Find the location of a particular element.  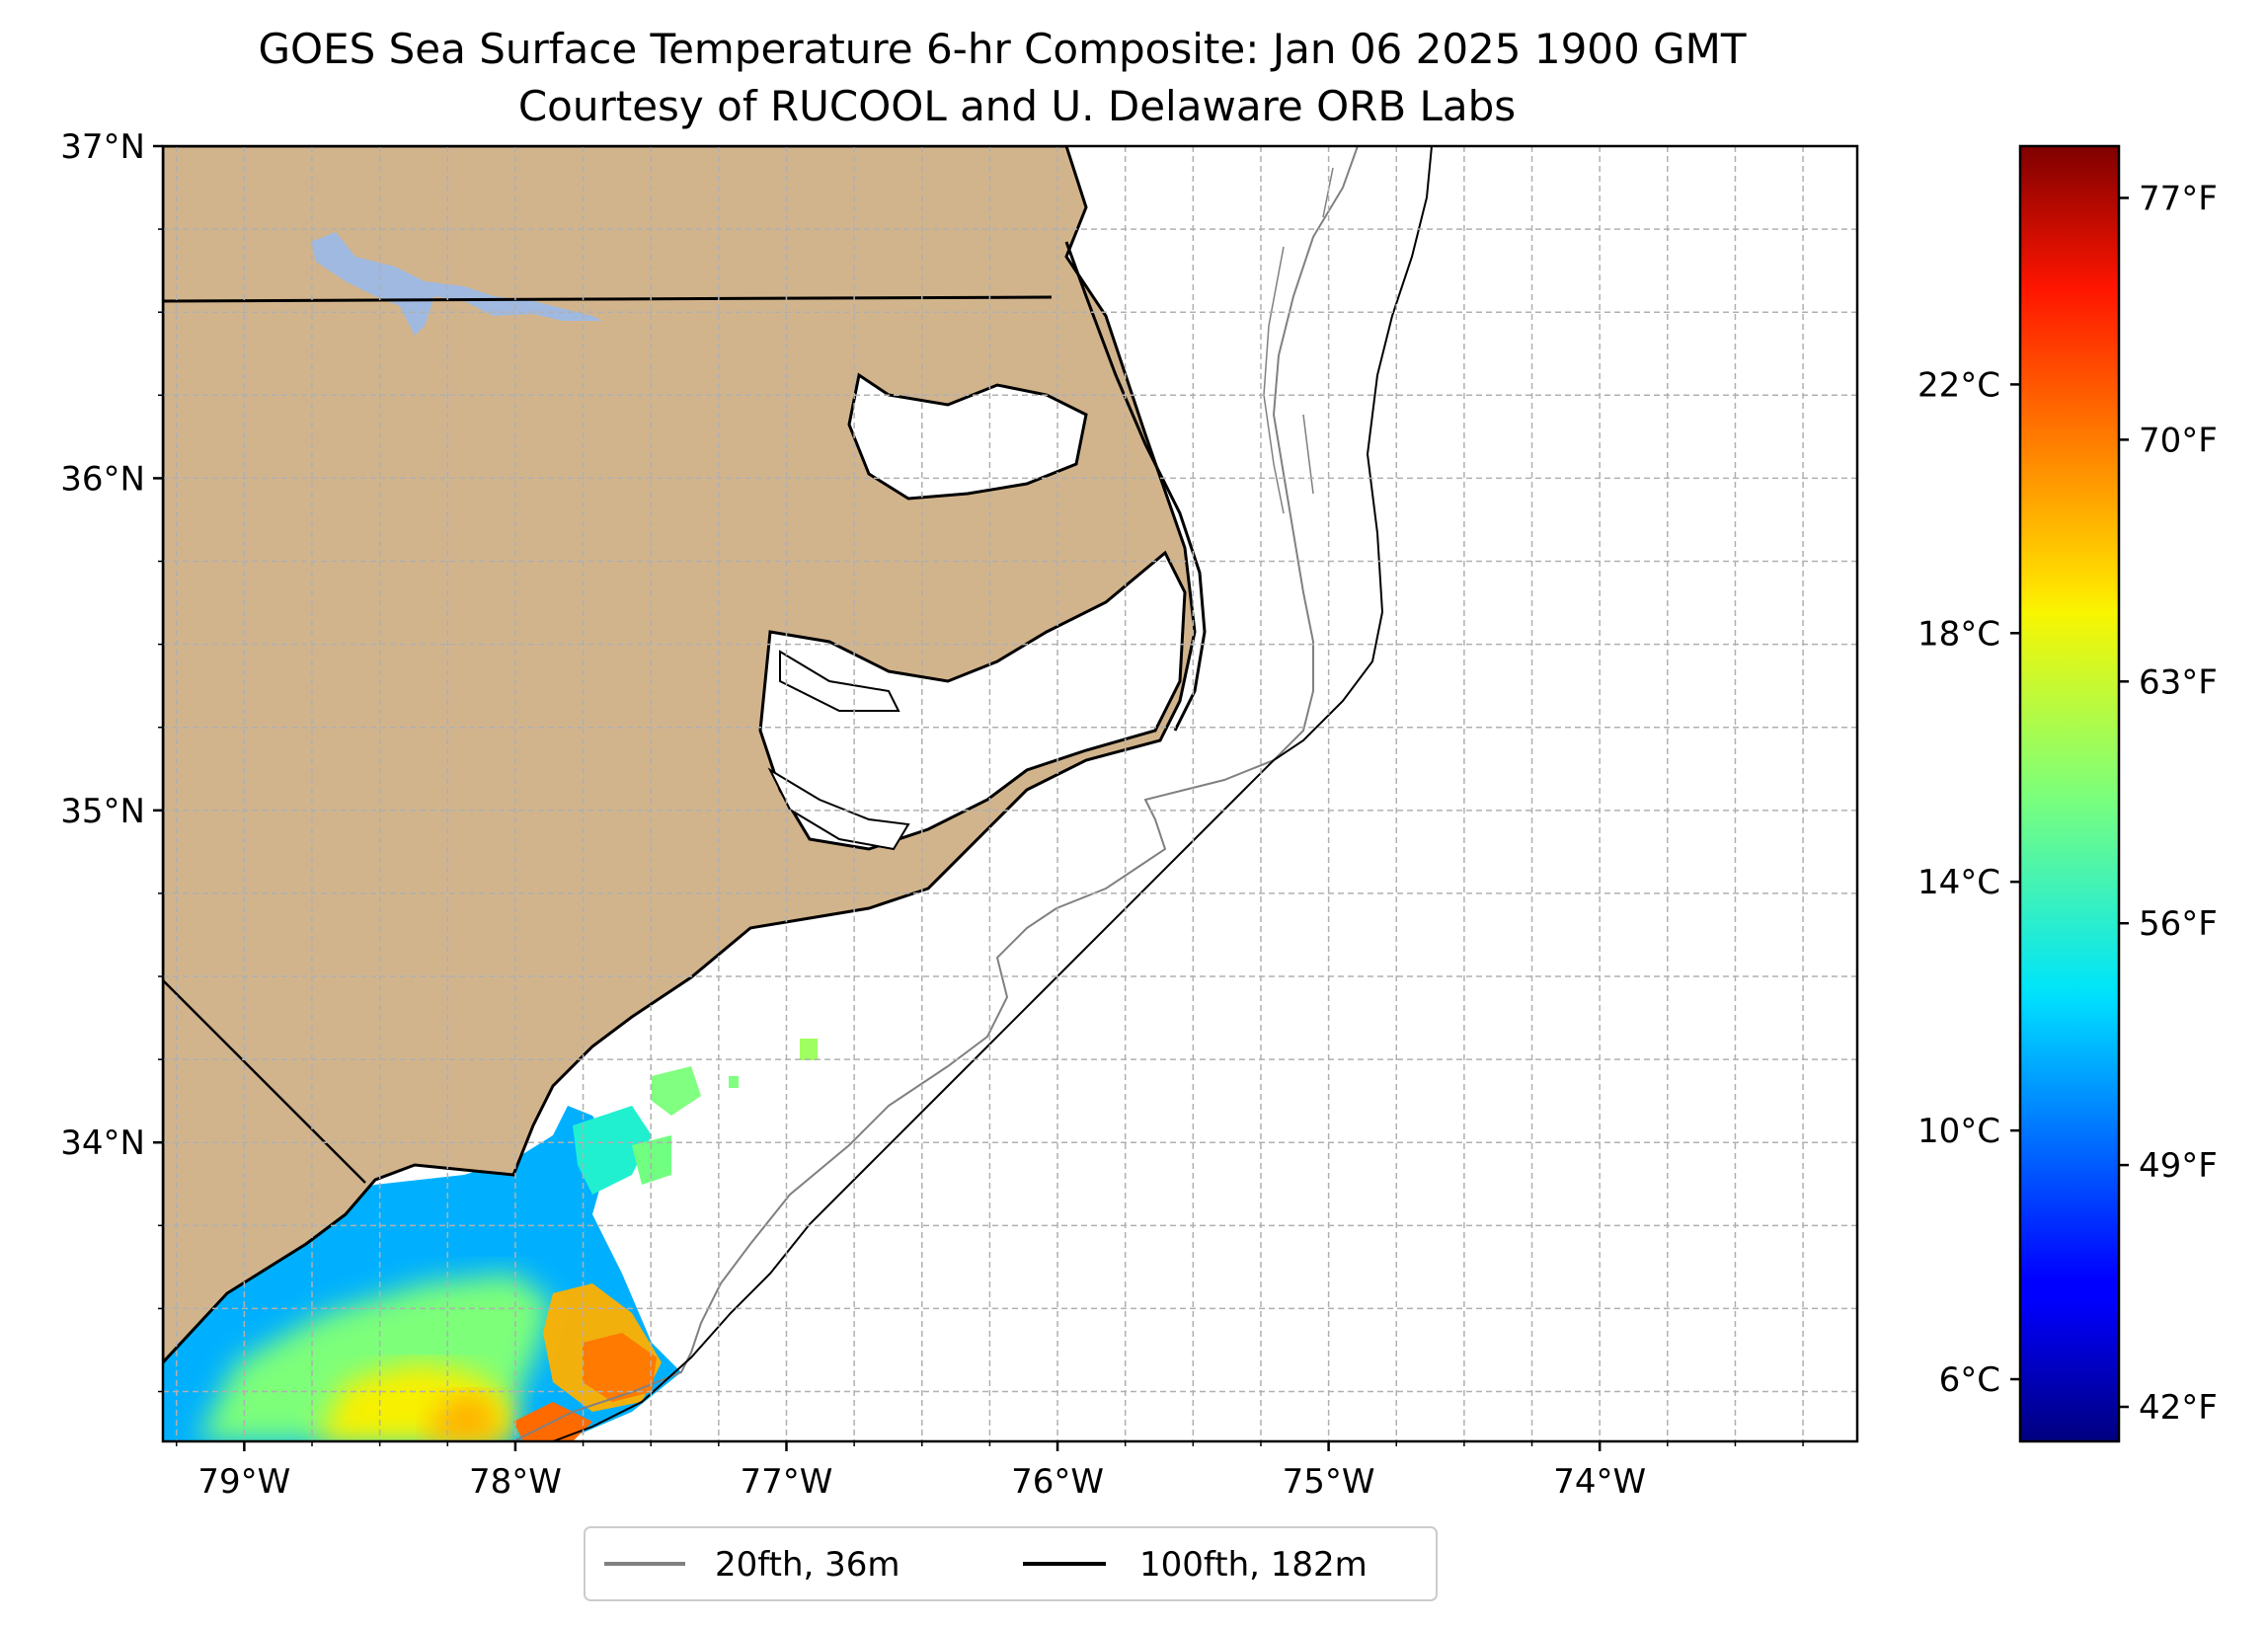

lon-tick-label: 75°W is located at coordinates (1329, 1482).